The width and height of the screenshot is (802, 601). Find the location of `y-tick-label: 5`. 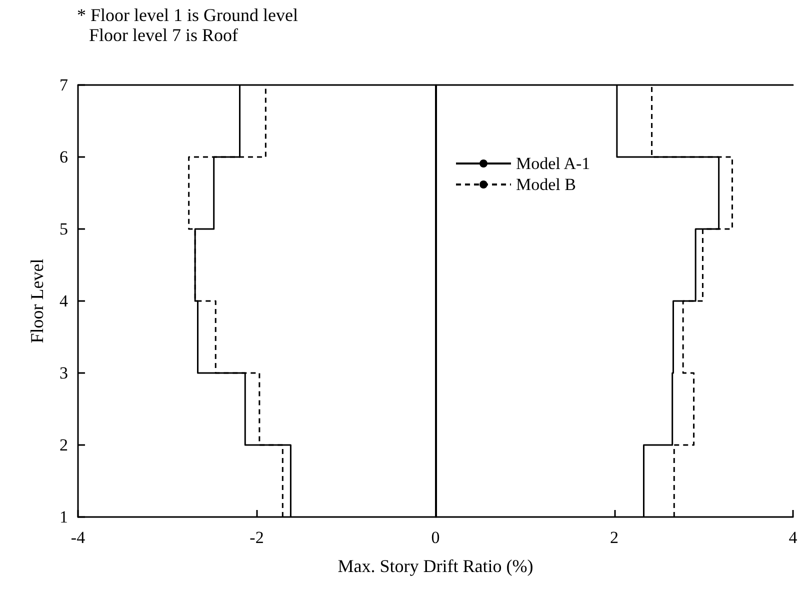

y-tick-label: 5 is located at coordinates (64, 229).